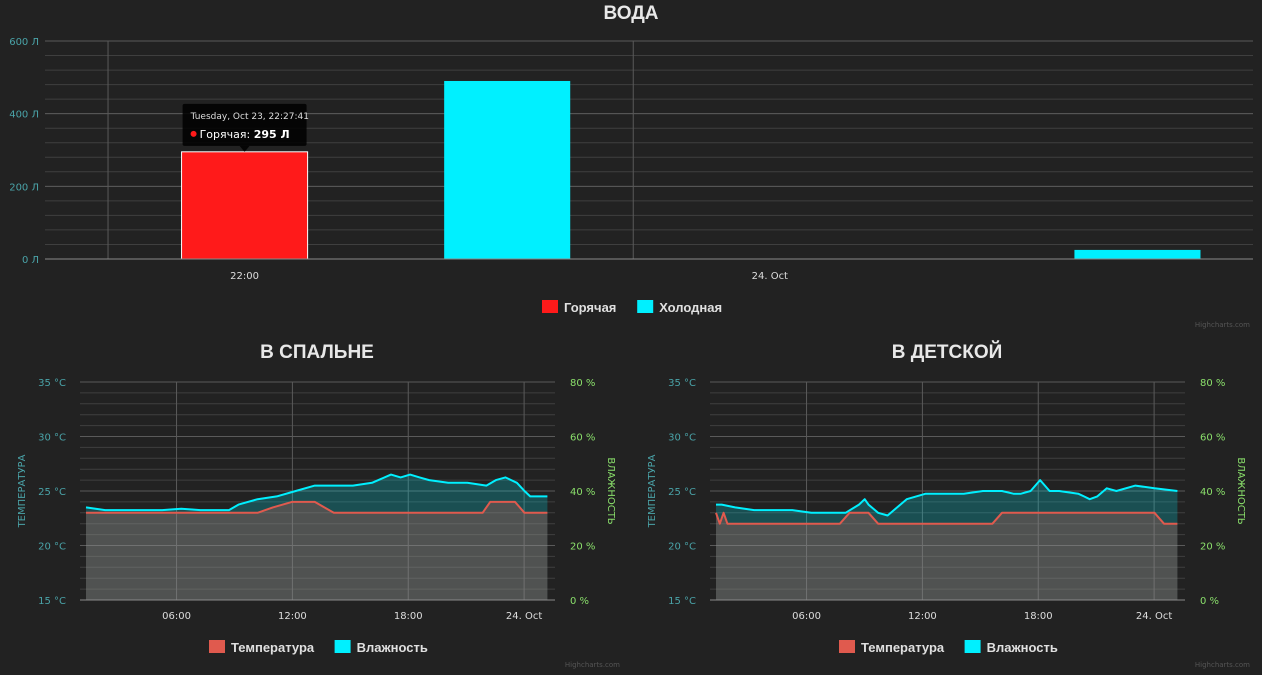  Describe the element at coordinates (244, 124) in the screenshot. I see `tooltip-box` at that location.